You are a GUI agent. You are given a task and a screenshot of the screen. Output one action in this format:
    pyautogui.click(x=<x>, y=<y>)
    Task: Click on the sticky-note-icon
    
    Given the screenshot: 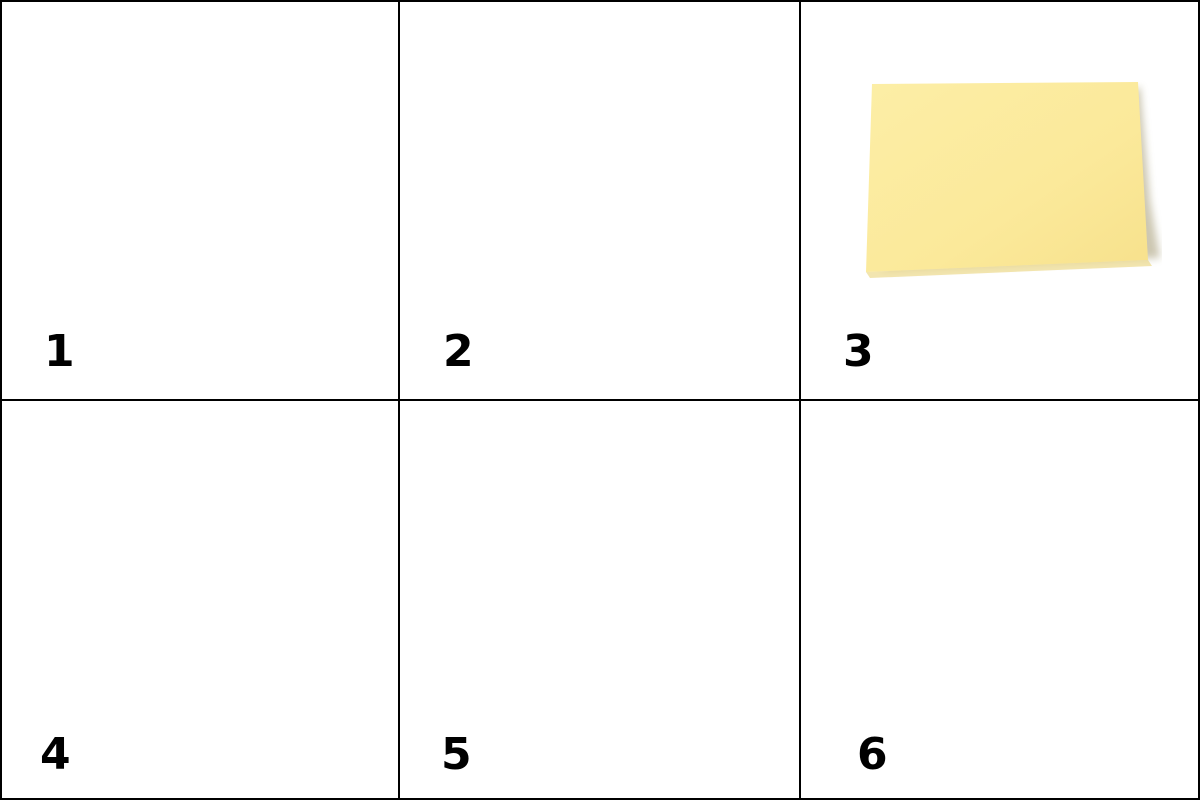 What is the action you would take?
    pyautogui.click(x=1013, y=180)
    